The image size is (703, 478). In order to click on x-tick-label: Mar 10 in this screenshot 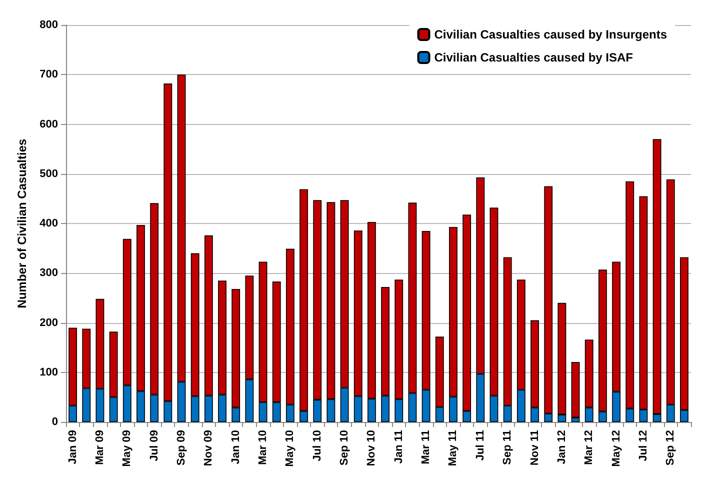, I will do `click(263, 447)`.